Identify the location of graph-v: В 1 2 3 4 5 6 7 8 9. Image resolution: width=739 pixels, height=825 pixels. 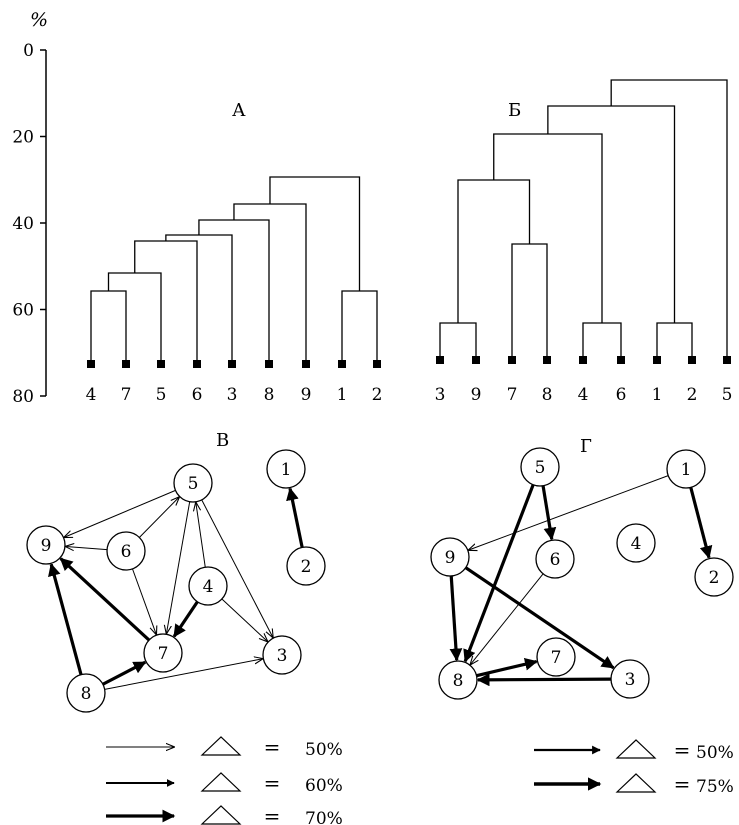
(176, 571).